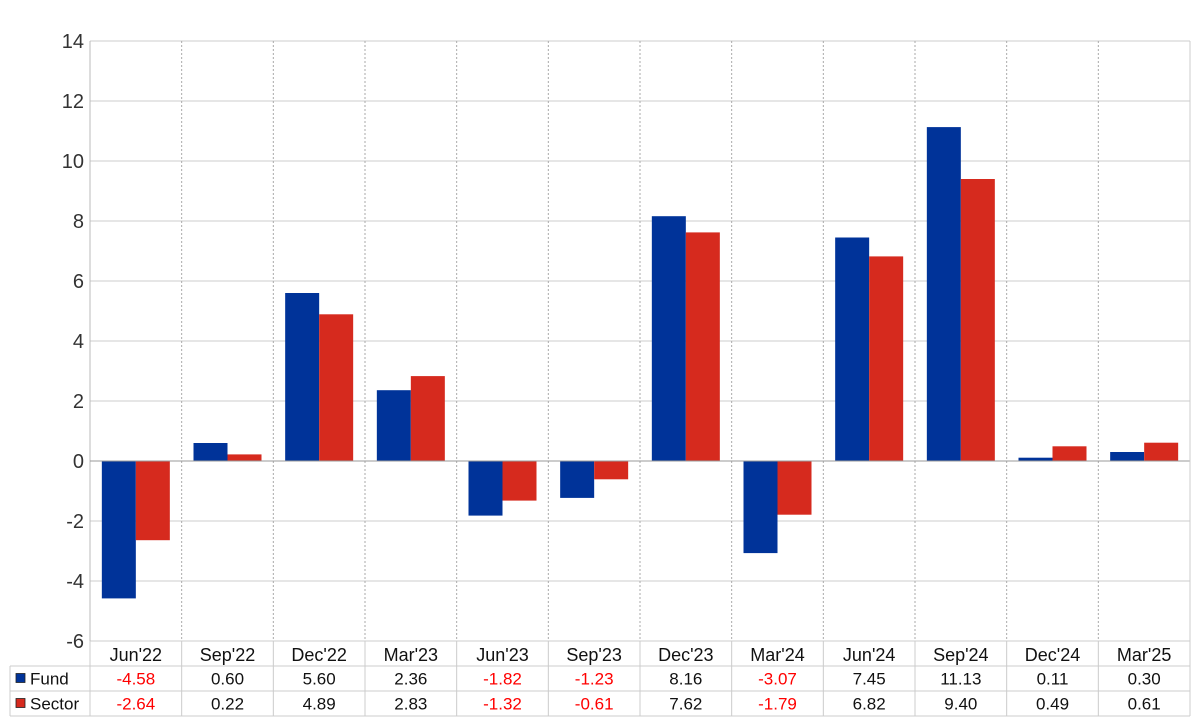  Describe the element at coordinates (1144, 679) in the screenshot. I see `table-value-fund: 0.30` at that location.